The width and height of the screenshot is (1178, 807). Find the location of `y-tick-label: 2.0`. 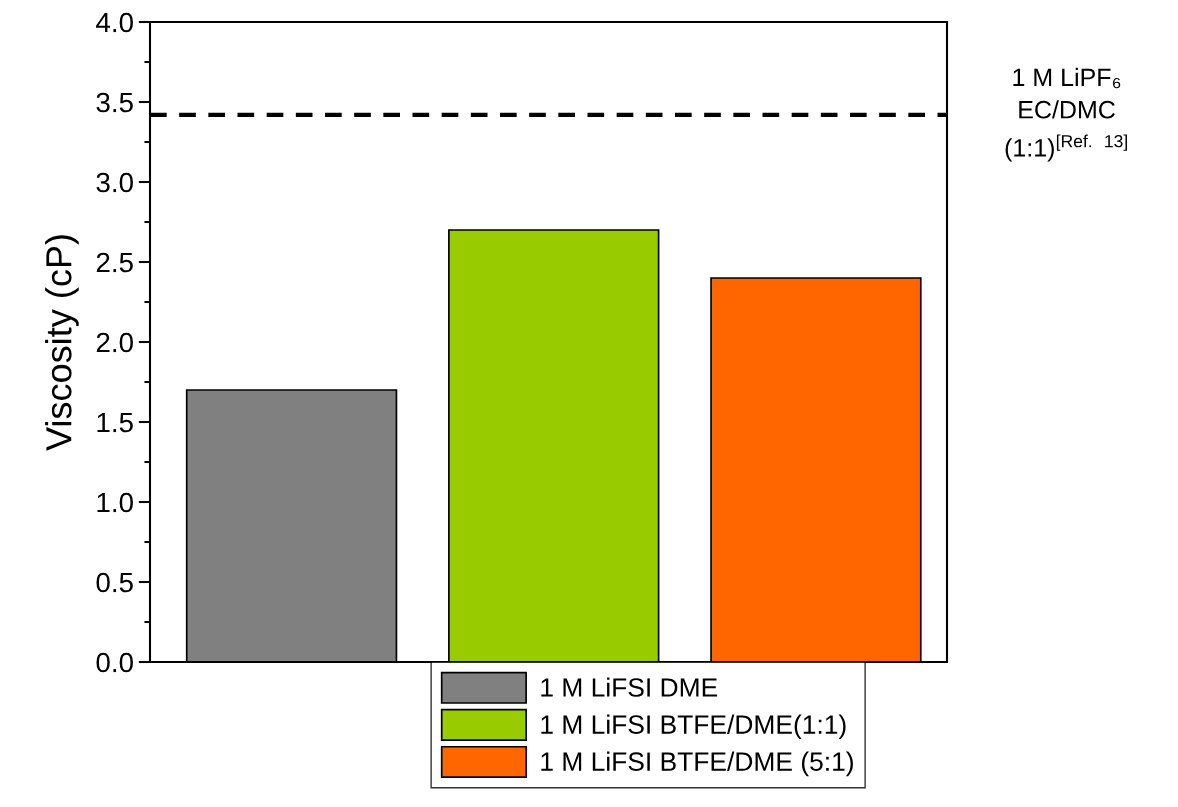

y-tick-label: 2.0 is located at coordinates (114, 342).